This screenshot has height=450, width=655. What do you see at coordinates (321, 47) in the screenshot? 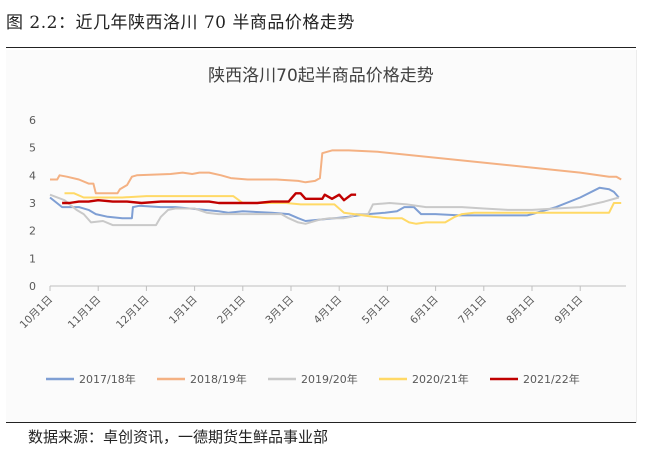
I see `caption-divider` at bounding box center [321, 47].